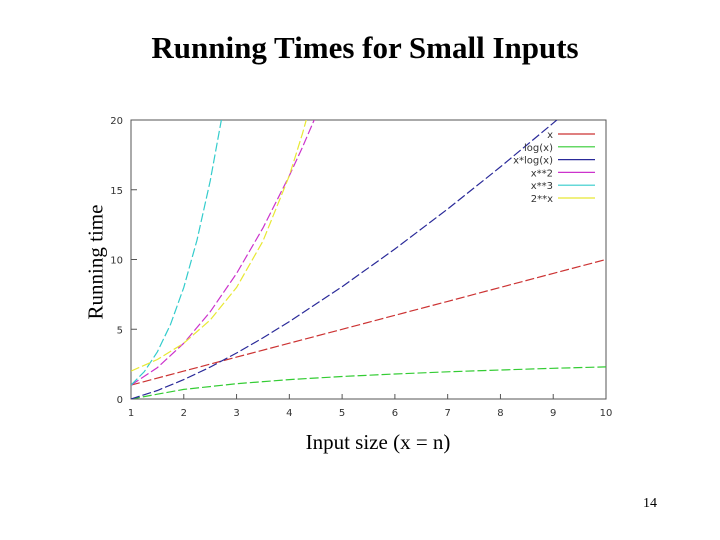  What do you see at coordinates (606, 413) in the screenshot?
I see `x-tick-label: 10` at bounding box center [606, 413].